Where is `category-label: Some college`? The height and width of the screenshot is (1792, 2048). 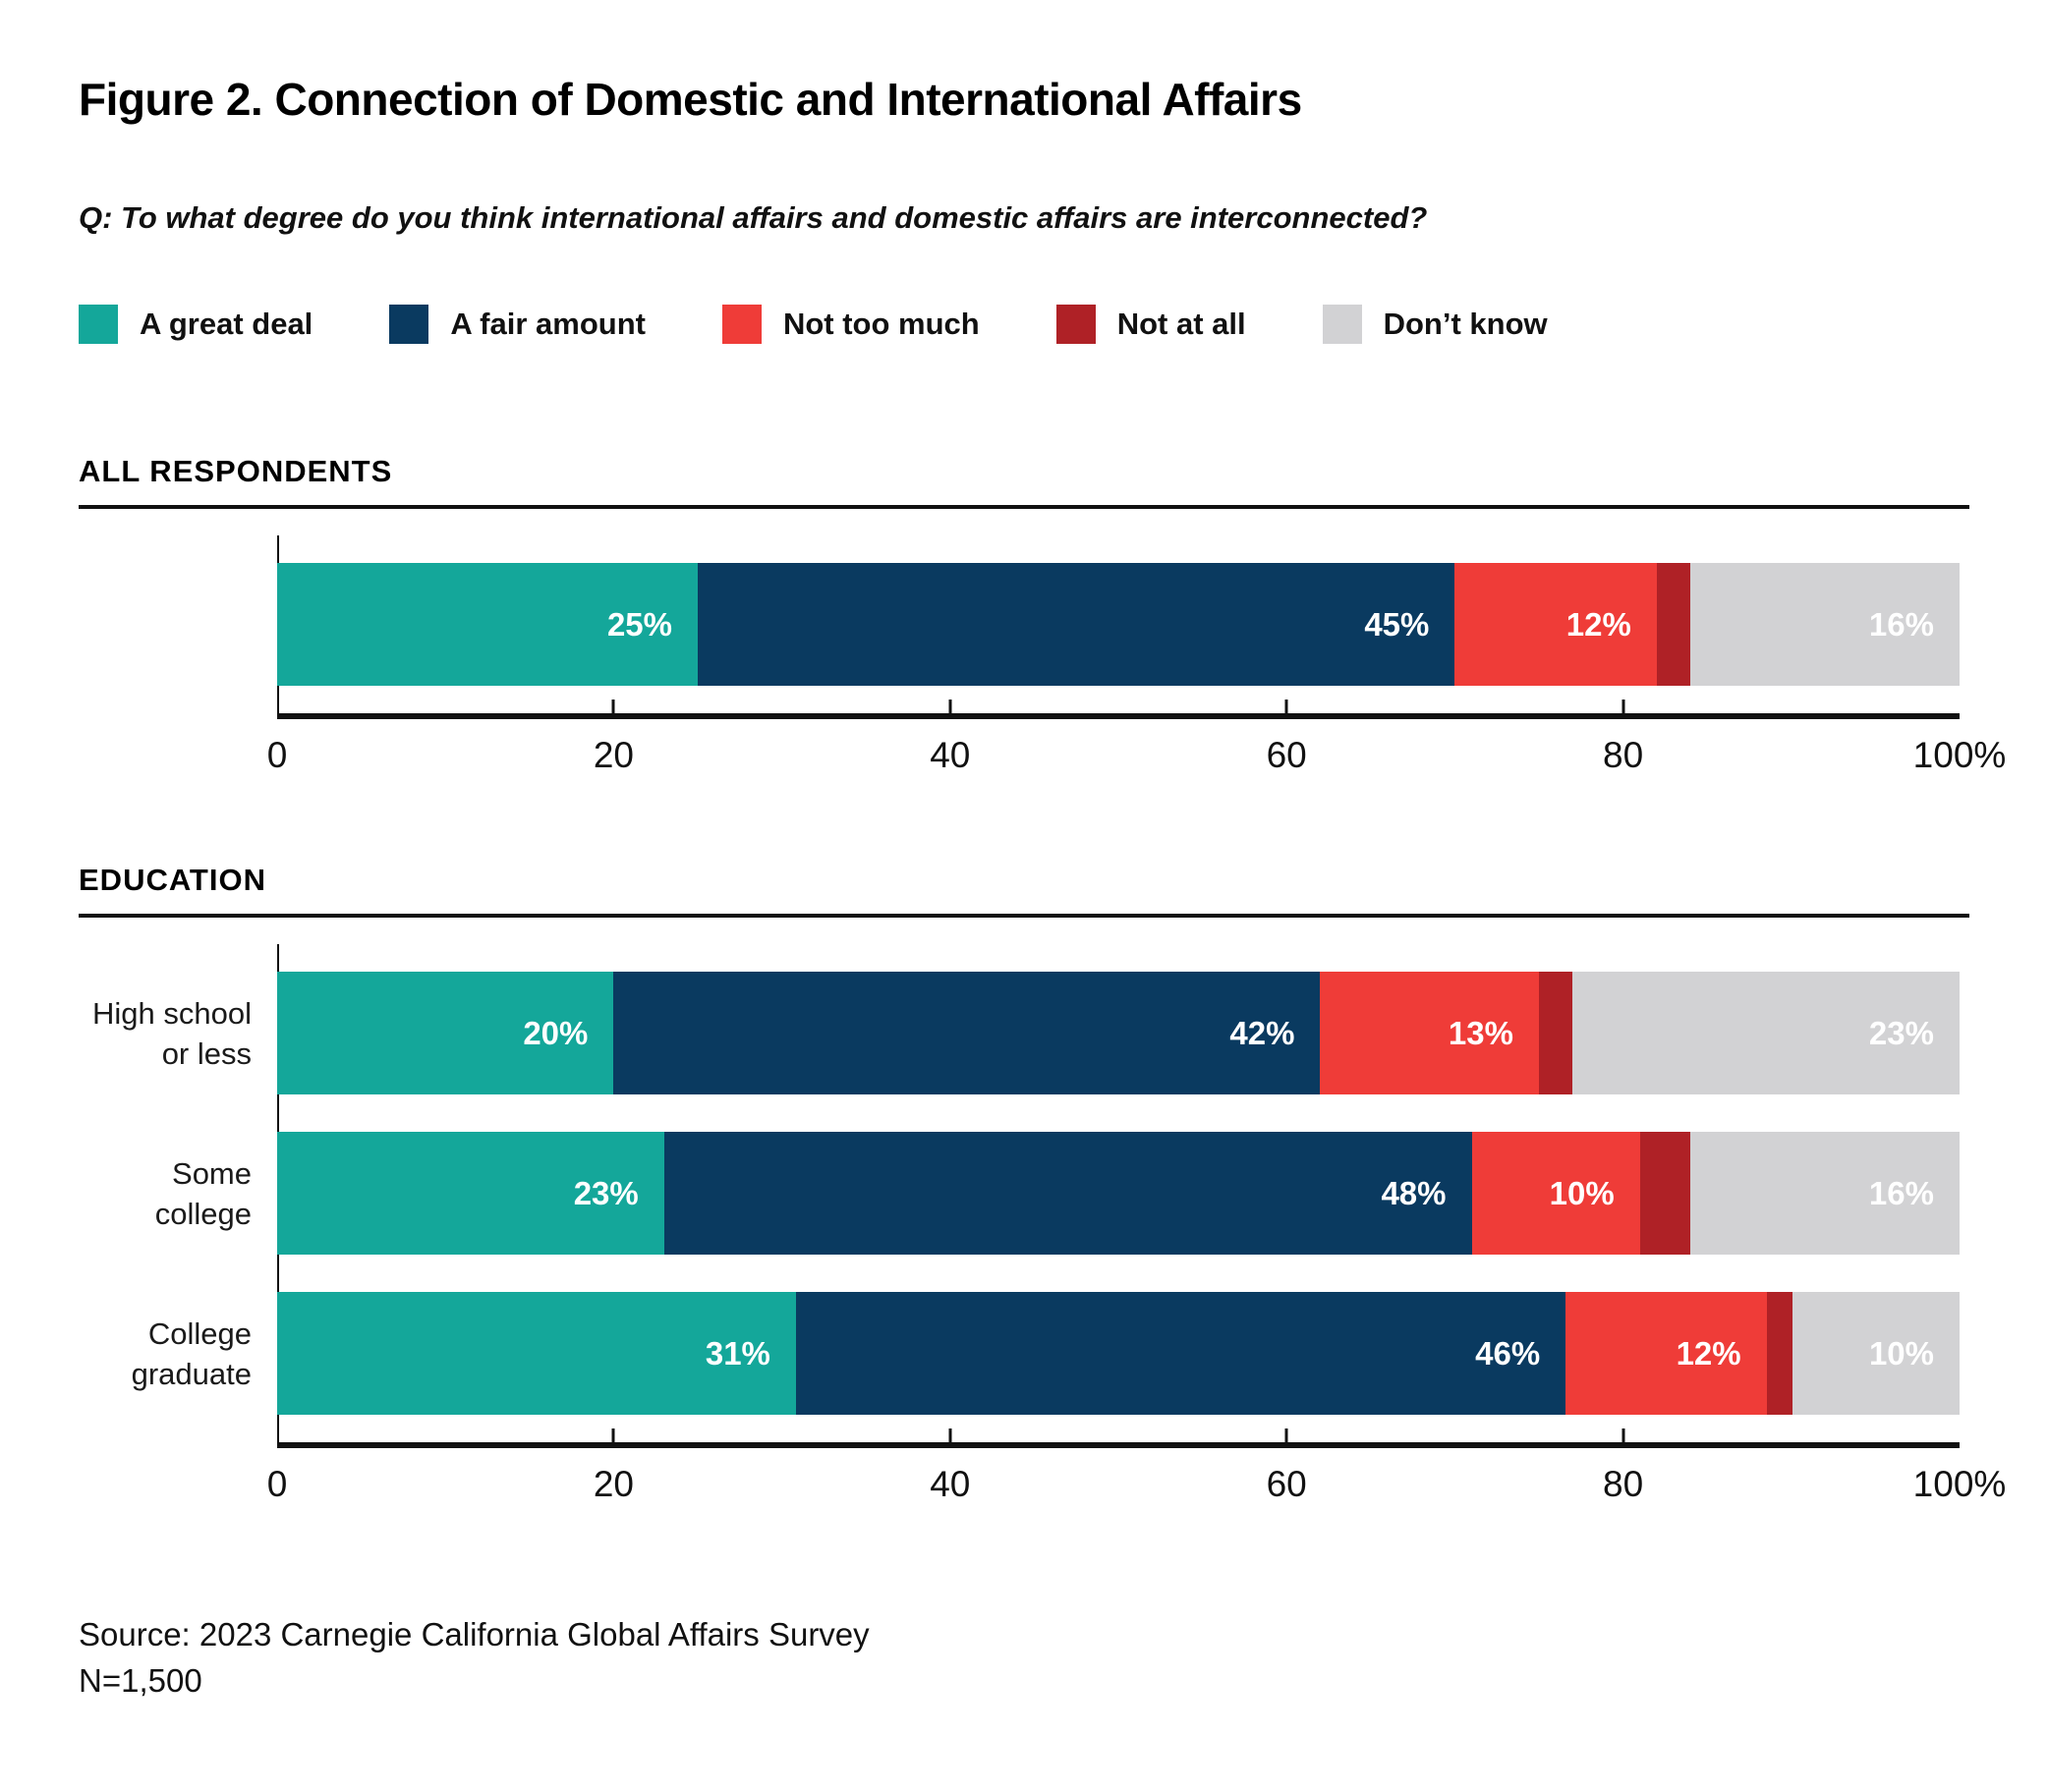 category-label: Some college is located at coordinates (178, 1193).